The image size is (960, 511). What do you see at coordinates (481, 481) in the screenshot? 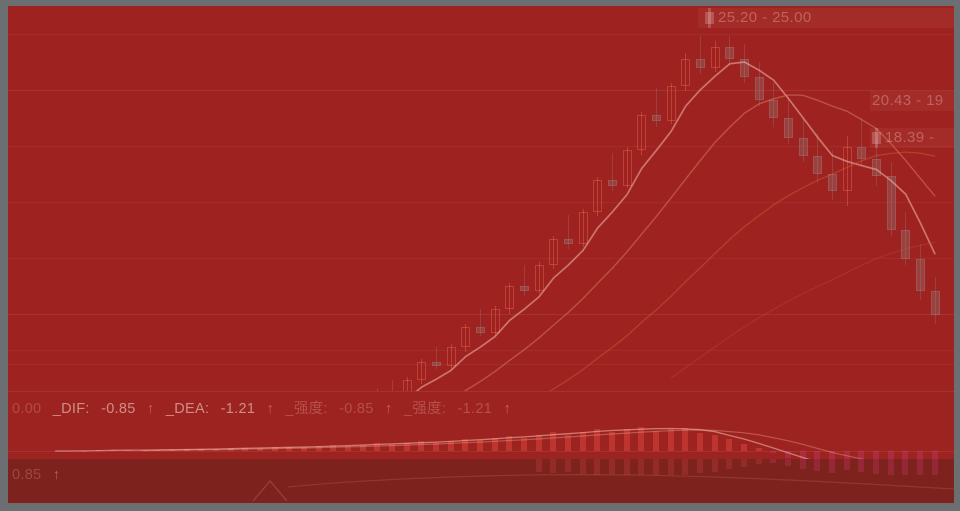
I see `strength-indicator-panel: 0.85 ↑` at bounding box center [481, 481].